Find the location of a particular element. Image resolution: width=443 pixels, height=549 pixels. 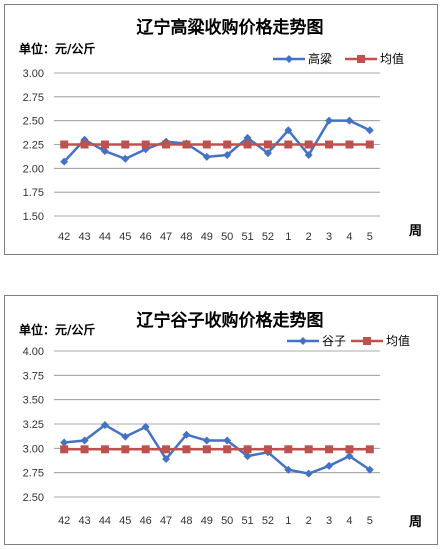

x-tick-label: 4 is located at coordinates (349, 521).